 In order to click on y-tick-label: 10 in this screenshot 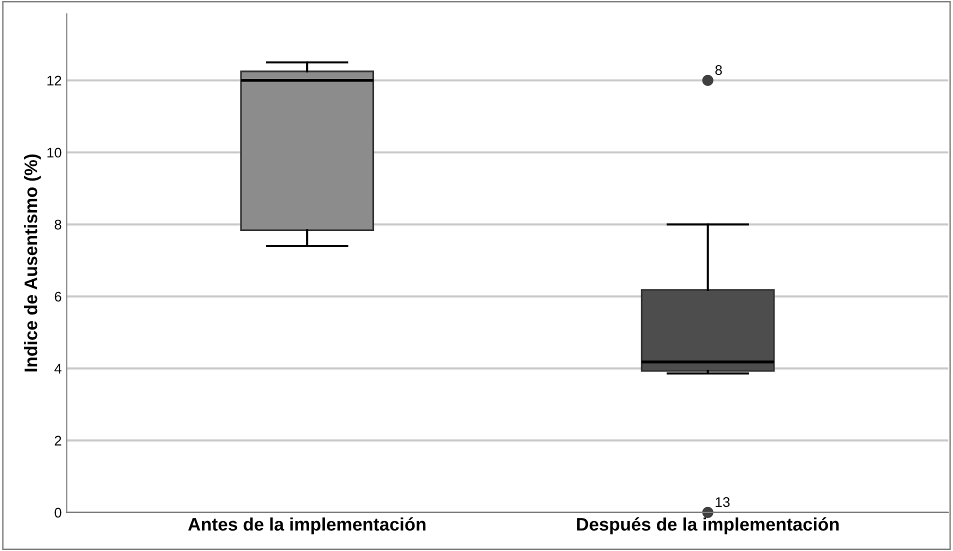, I will do `click(54, 153)`.